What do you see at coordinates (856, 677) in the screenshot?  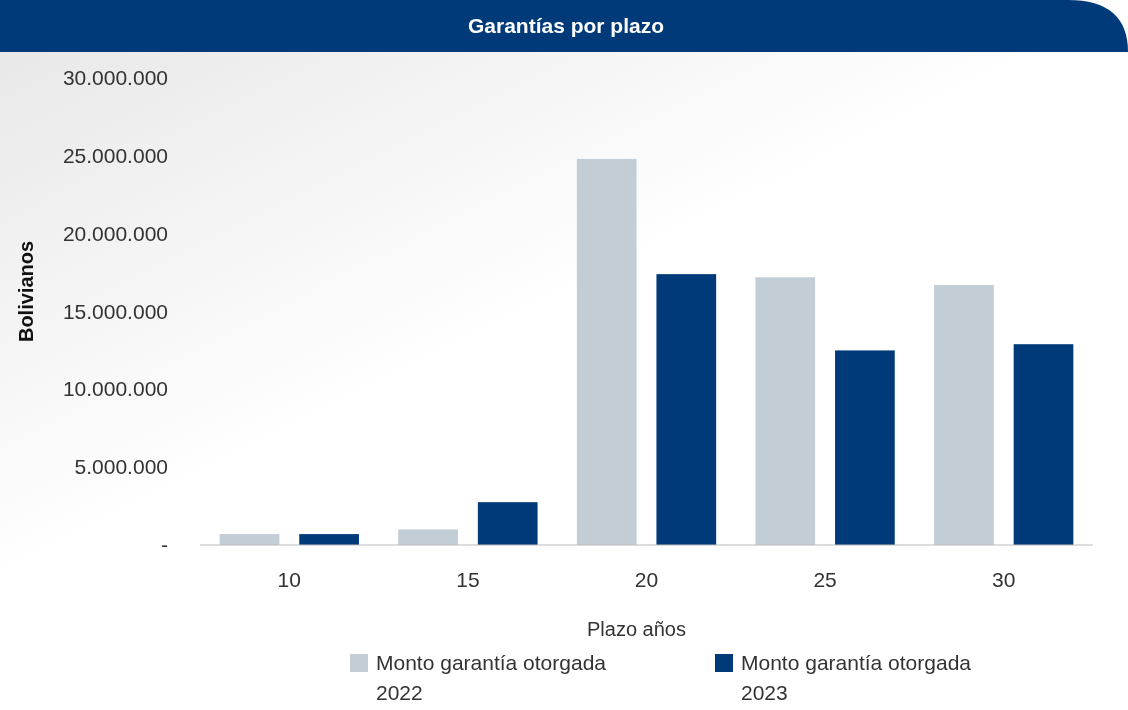 I see `legend-label: Monto garantía otorgada 2023` at bounding box center [856, 677].